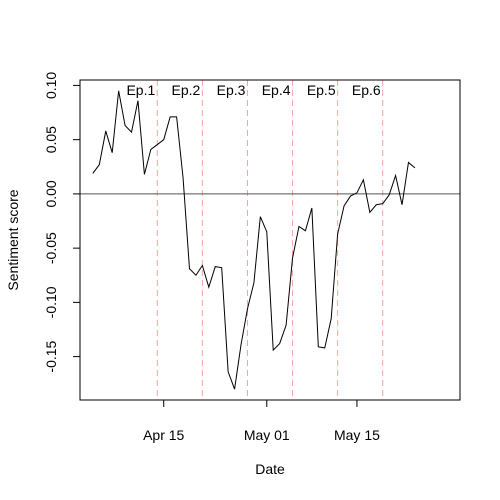 The image size is (500, 500). Describe the element at coordinates (51, 139) in the screenshot. I see `y-tick-label: 0.05` at that location.